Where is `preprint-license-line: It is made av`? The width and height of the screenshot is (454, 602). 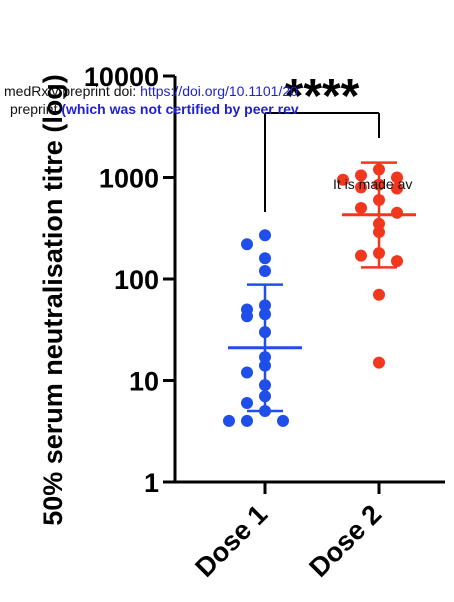 preprint-license-line: It is made av is located at coordinates (373, 184).